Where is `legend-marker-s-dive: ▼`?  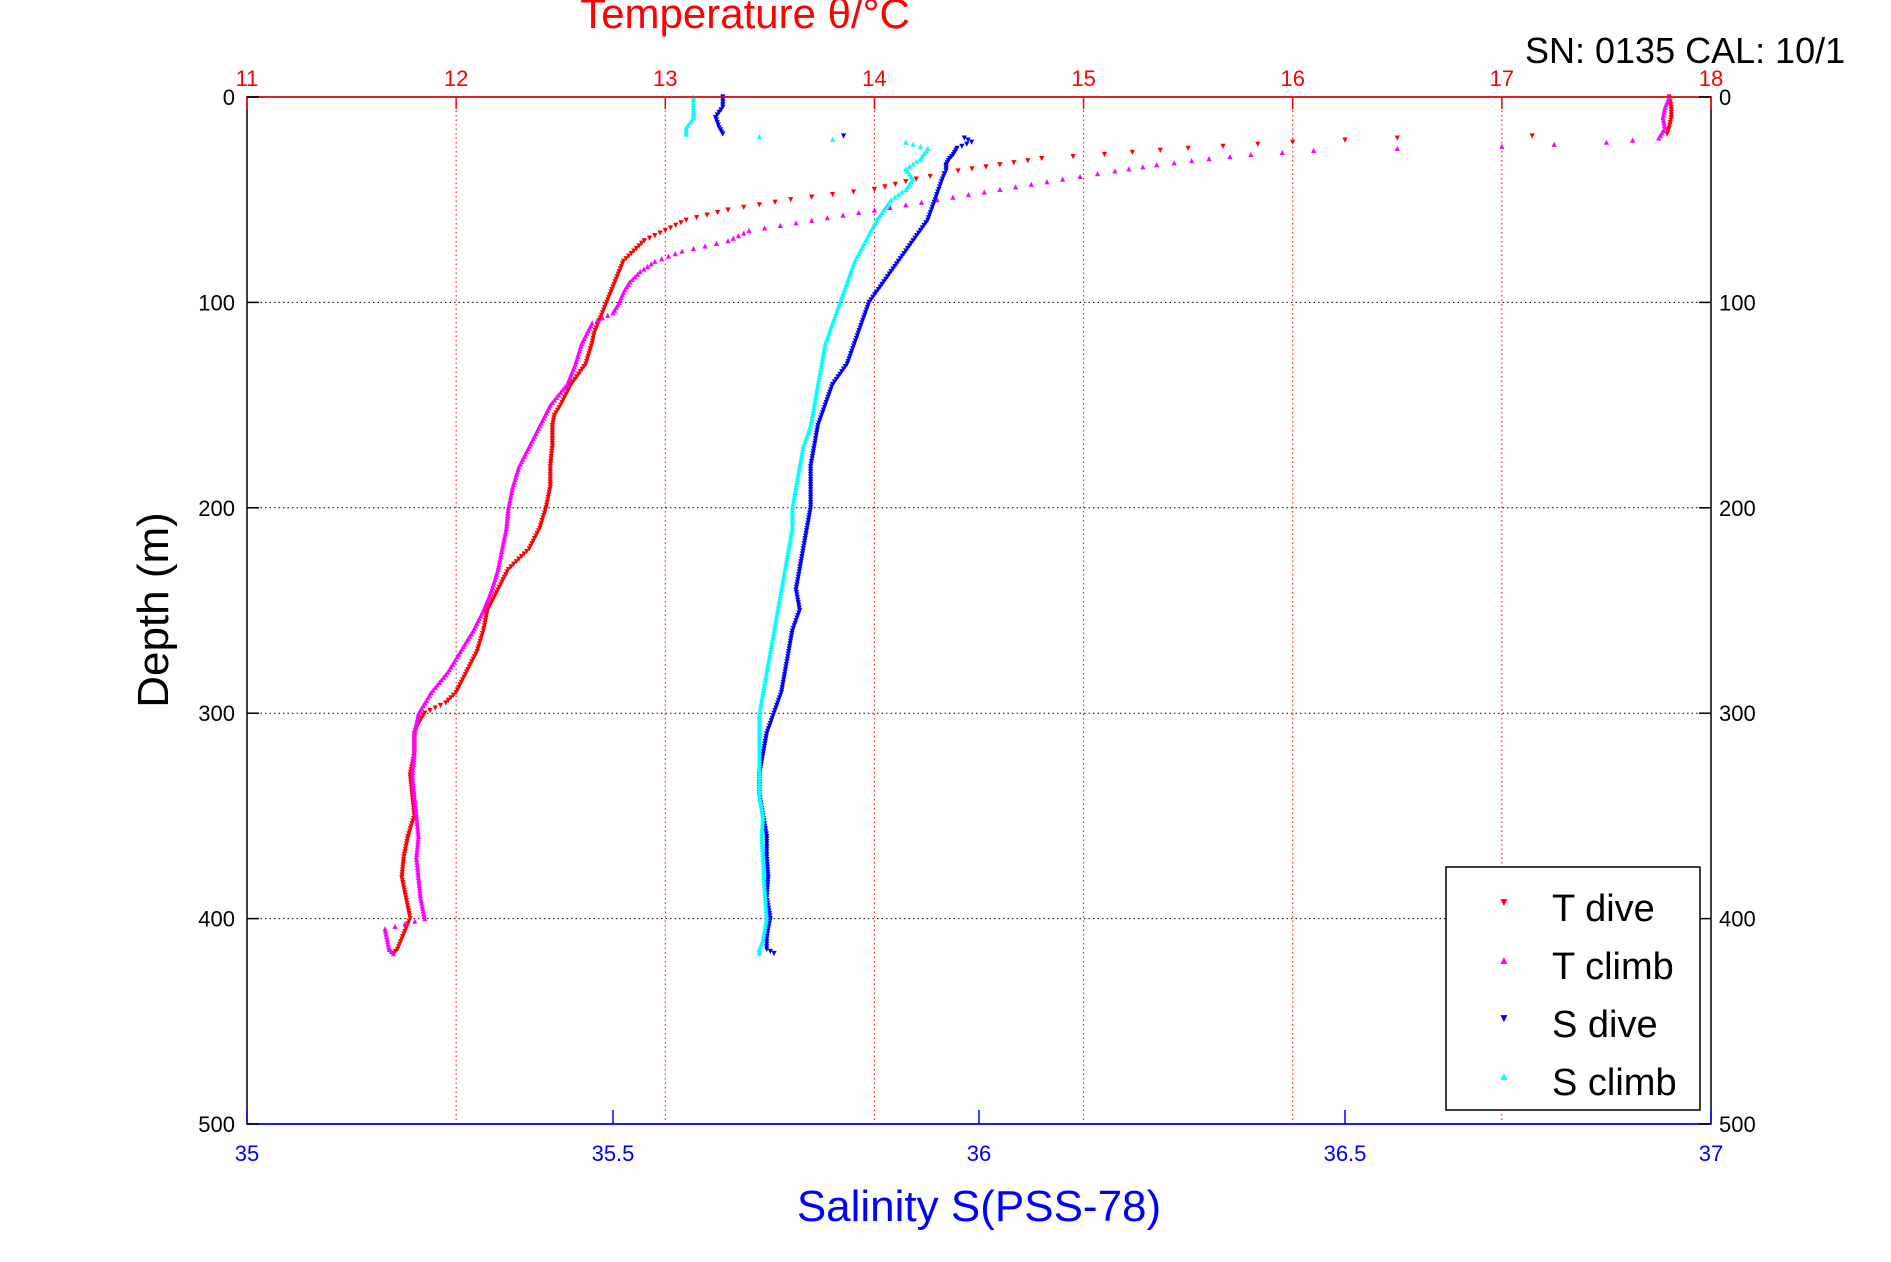
legend-marker-s-dive: ▼ is located at coordinates (1504, 1018).